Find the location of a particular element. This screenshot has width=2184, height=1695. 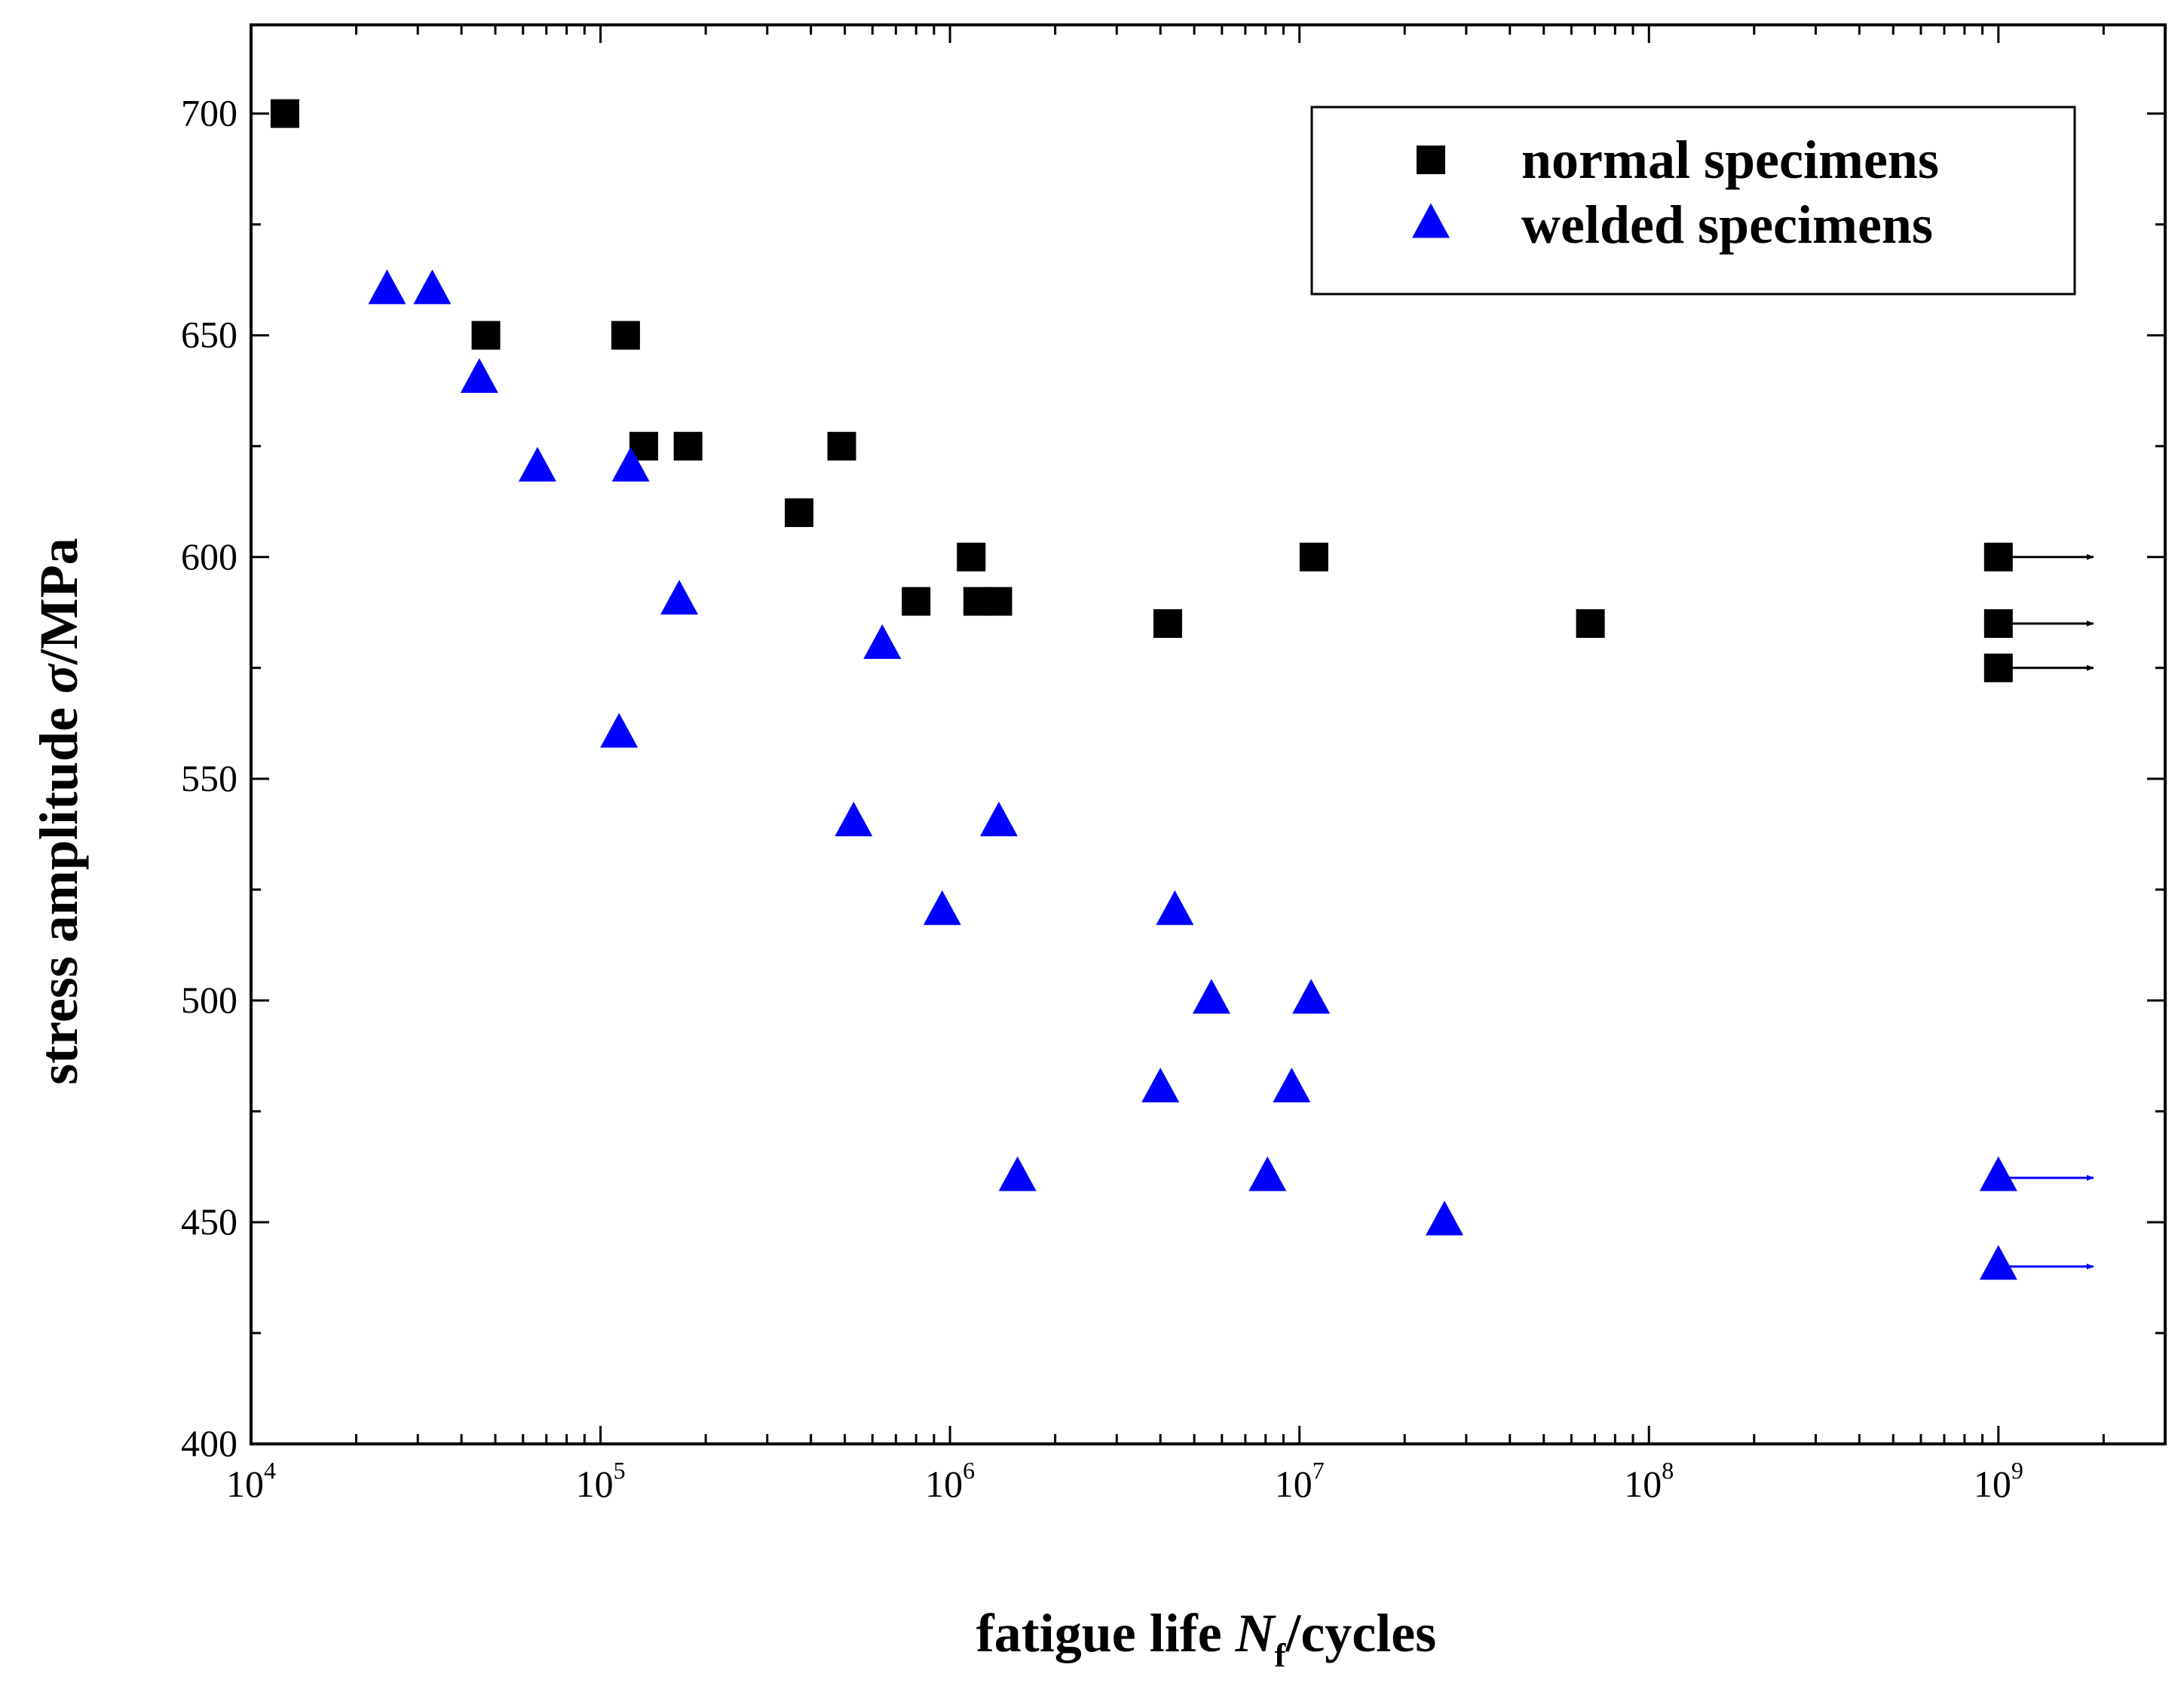

x-tick-label: 10⁴ is located at coordinates (251, 1481).